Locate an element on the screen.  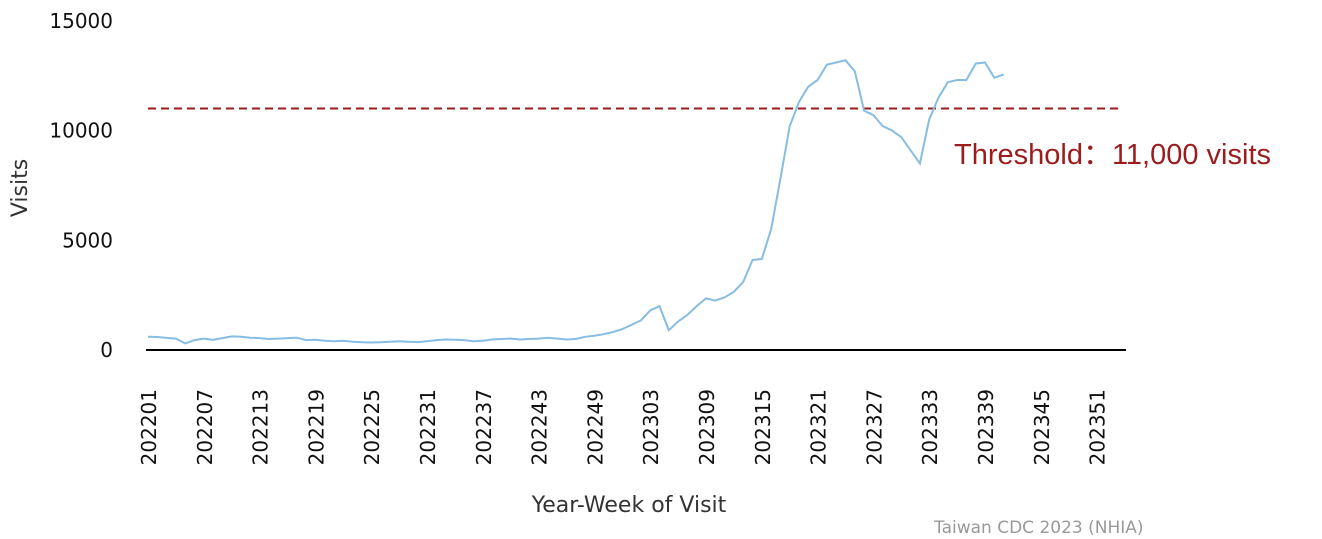
x-tick-label: 202315 is located at coordinates (763, 427).